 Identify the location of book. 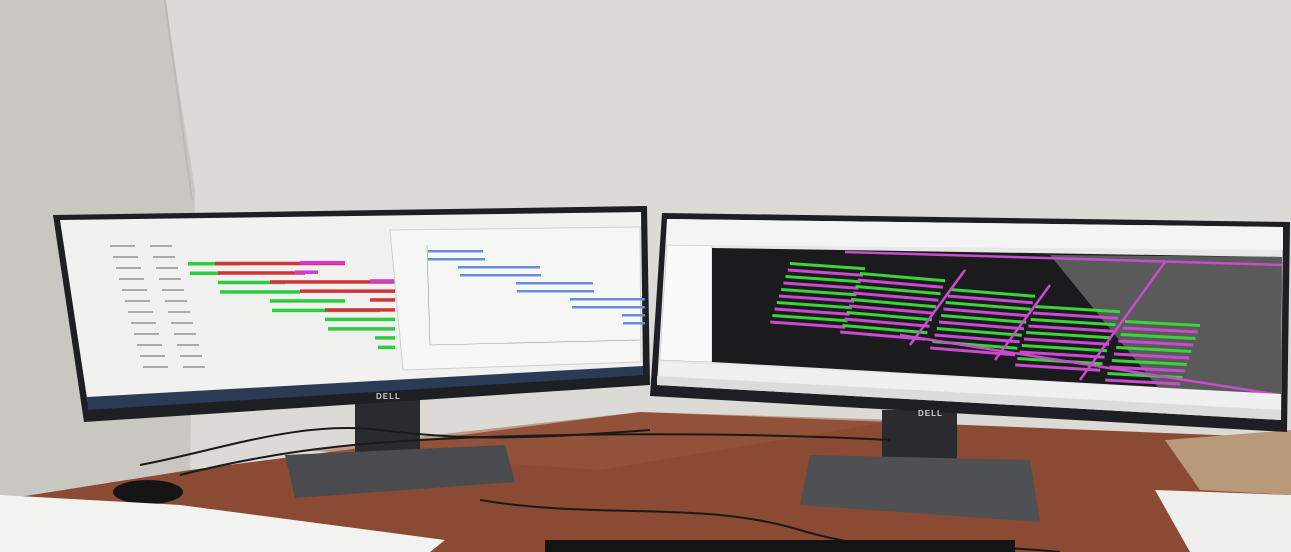
(1228, 462).